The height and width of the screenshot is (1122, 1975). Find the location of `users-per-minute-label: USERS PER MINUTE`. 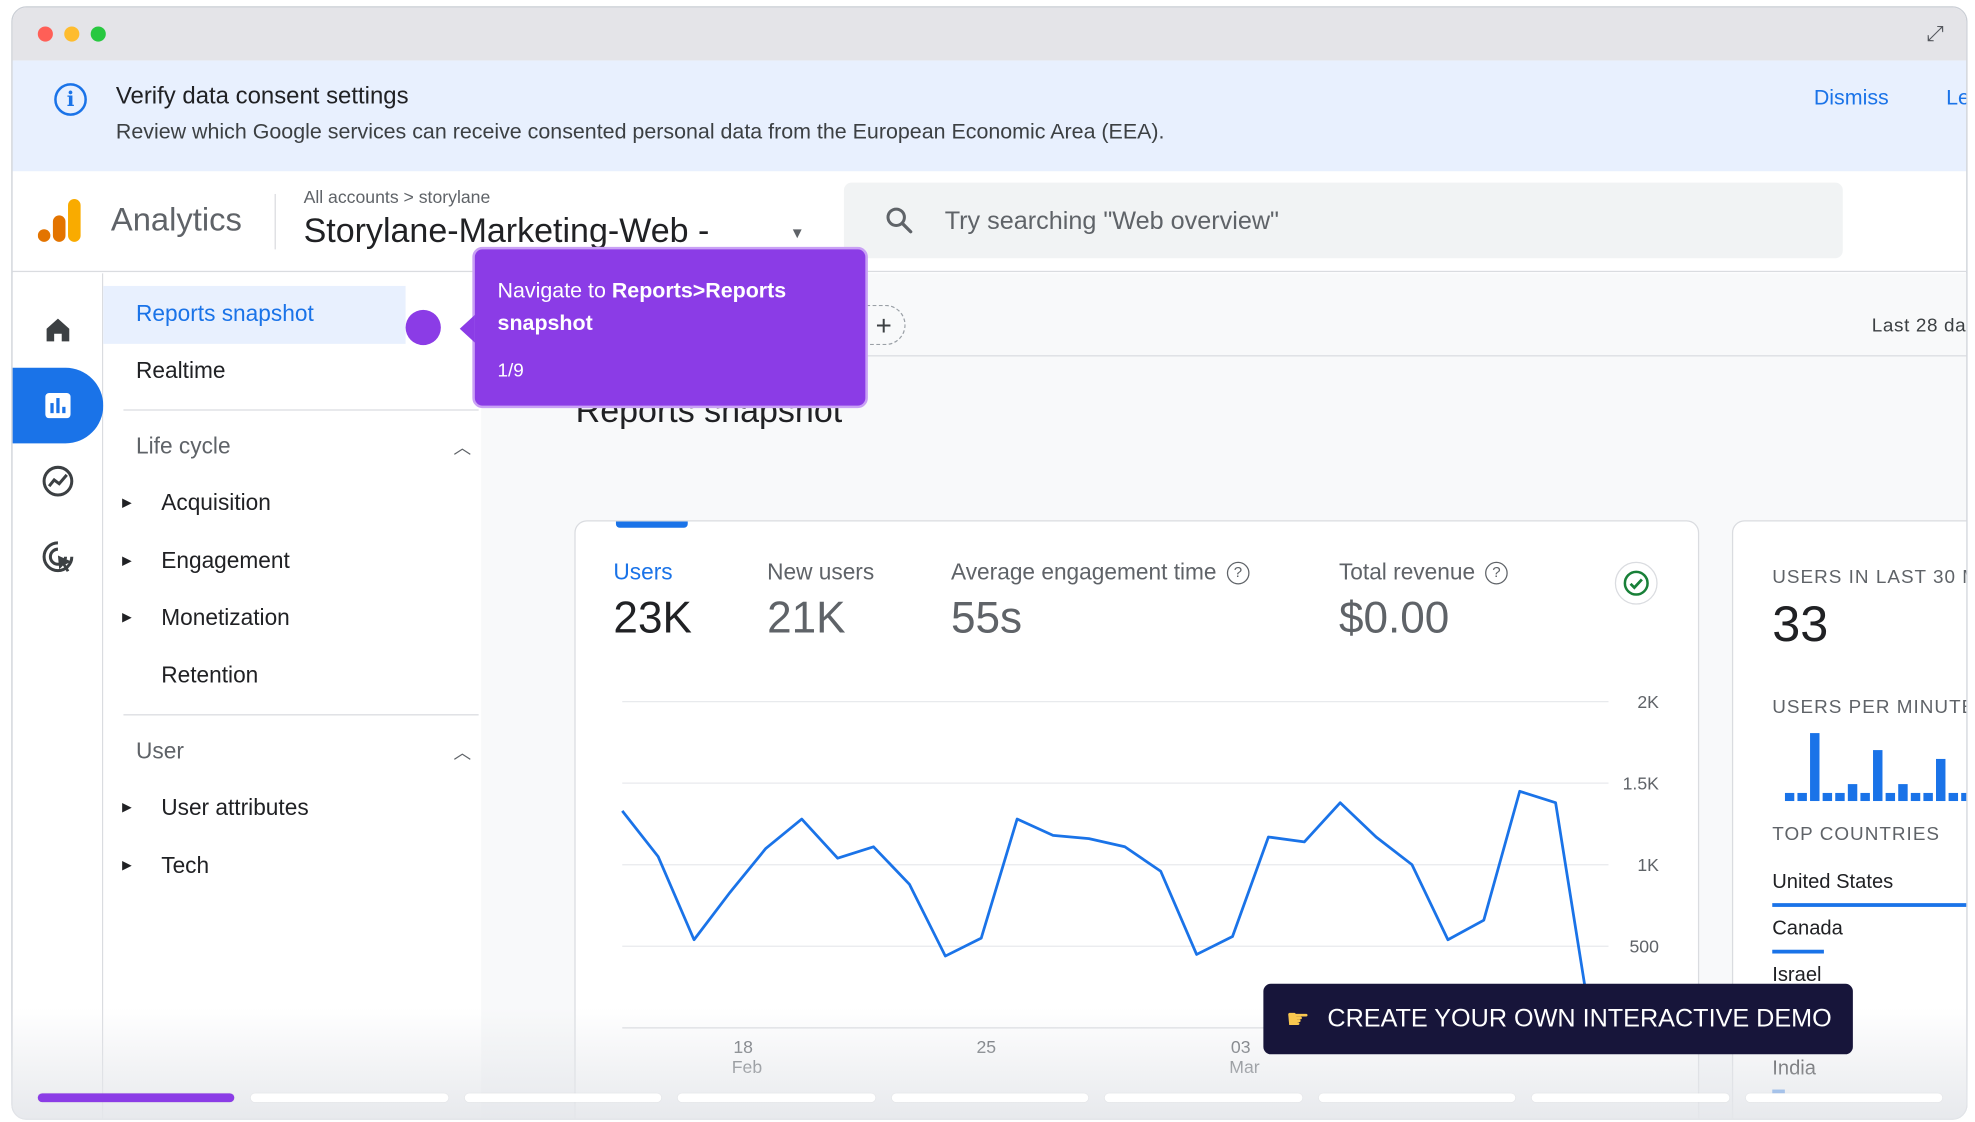

users-per-minute-label: USERS PER MINUTE is located at coordinates (1870, 707).